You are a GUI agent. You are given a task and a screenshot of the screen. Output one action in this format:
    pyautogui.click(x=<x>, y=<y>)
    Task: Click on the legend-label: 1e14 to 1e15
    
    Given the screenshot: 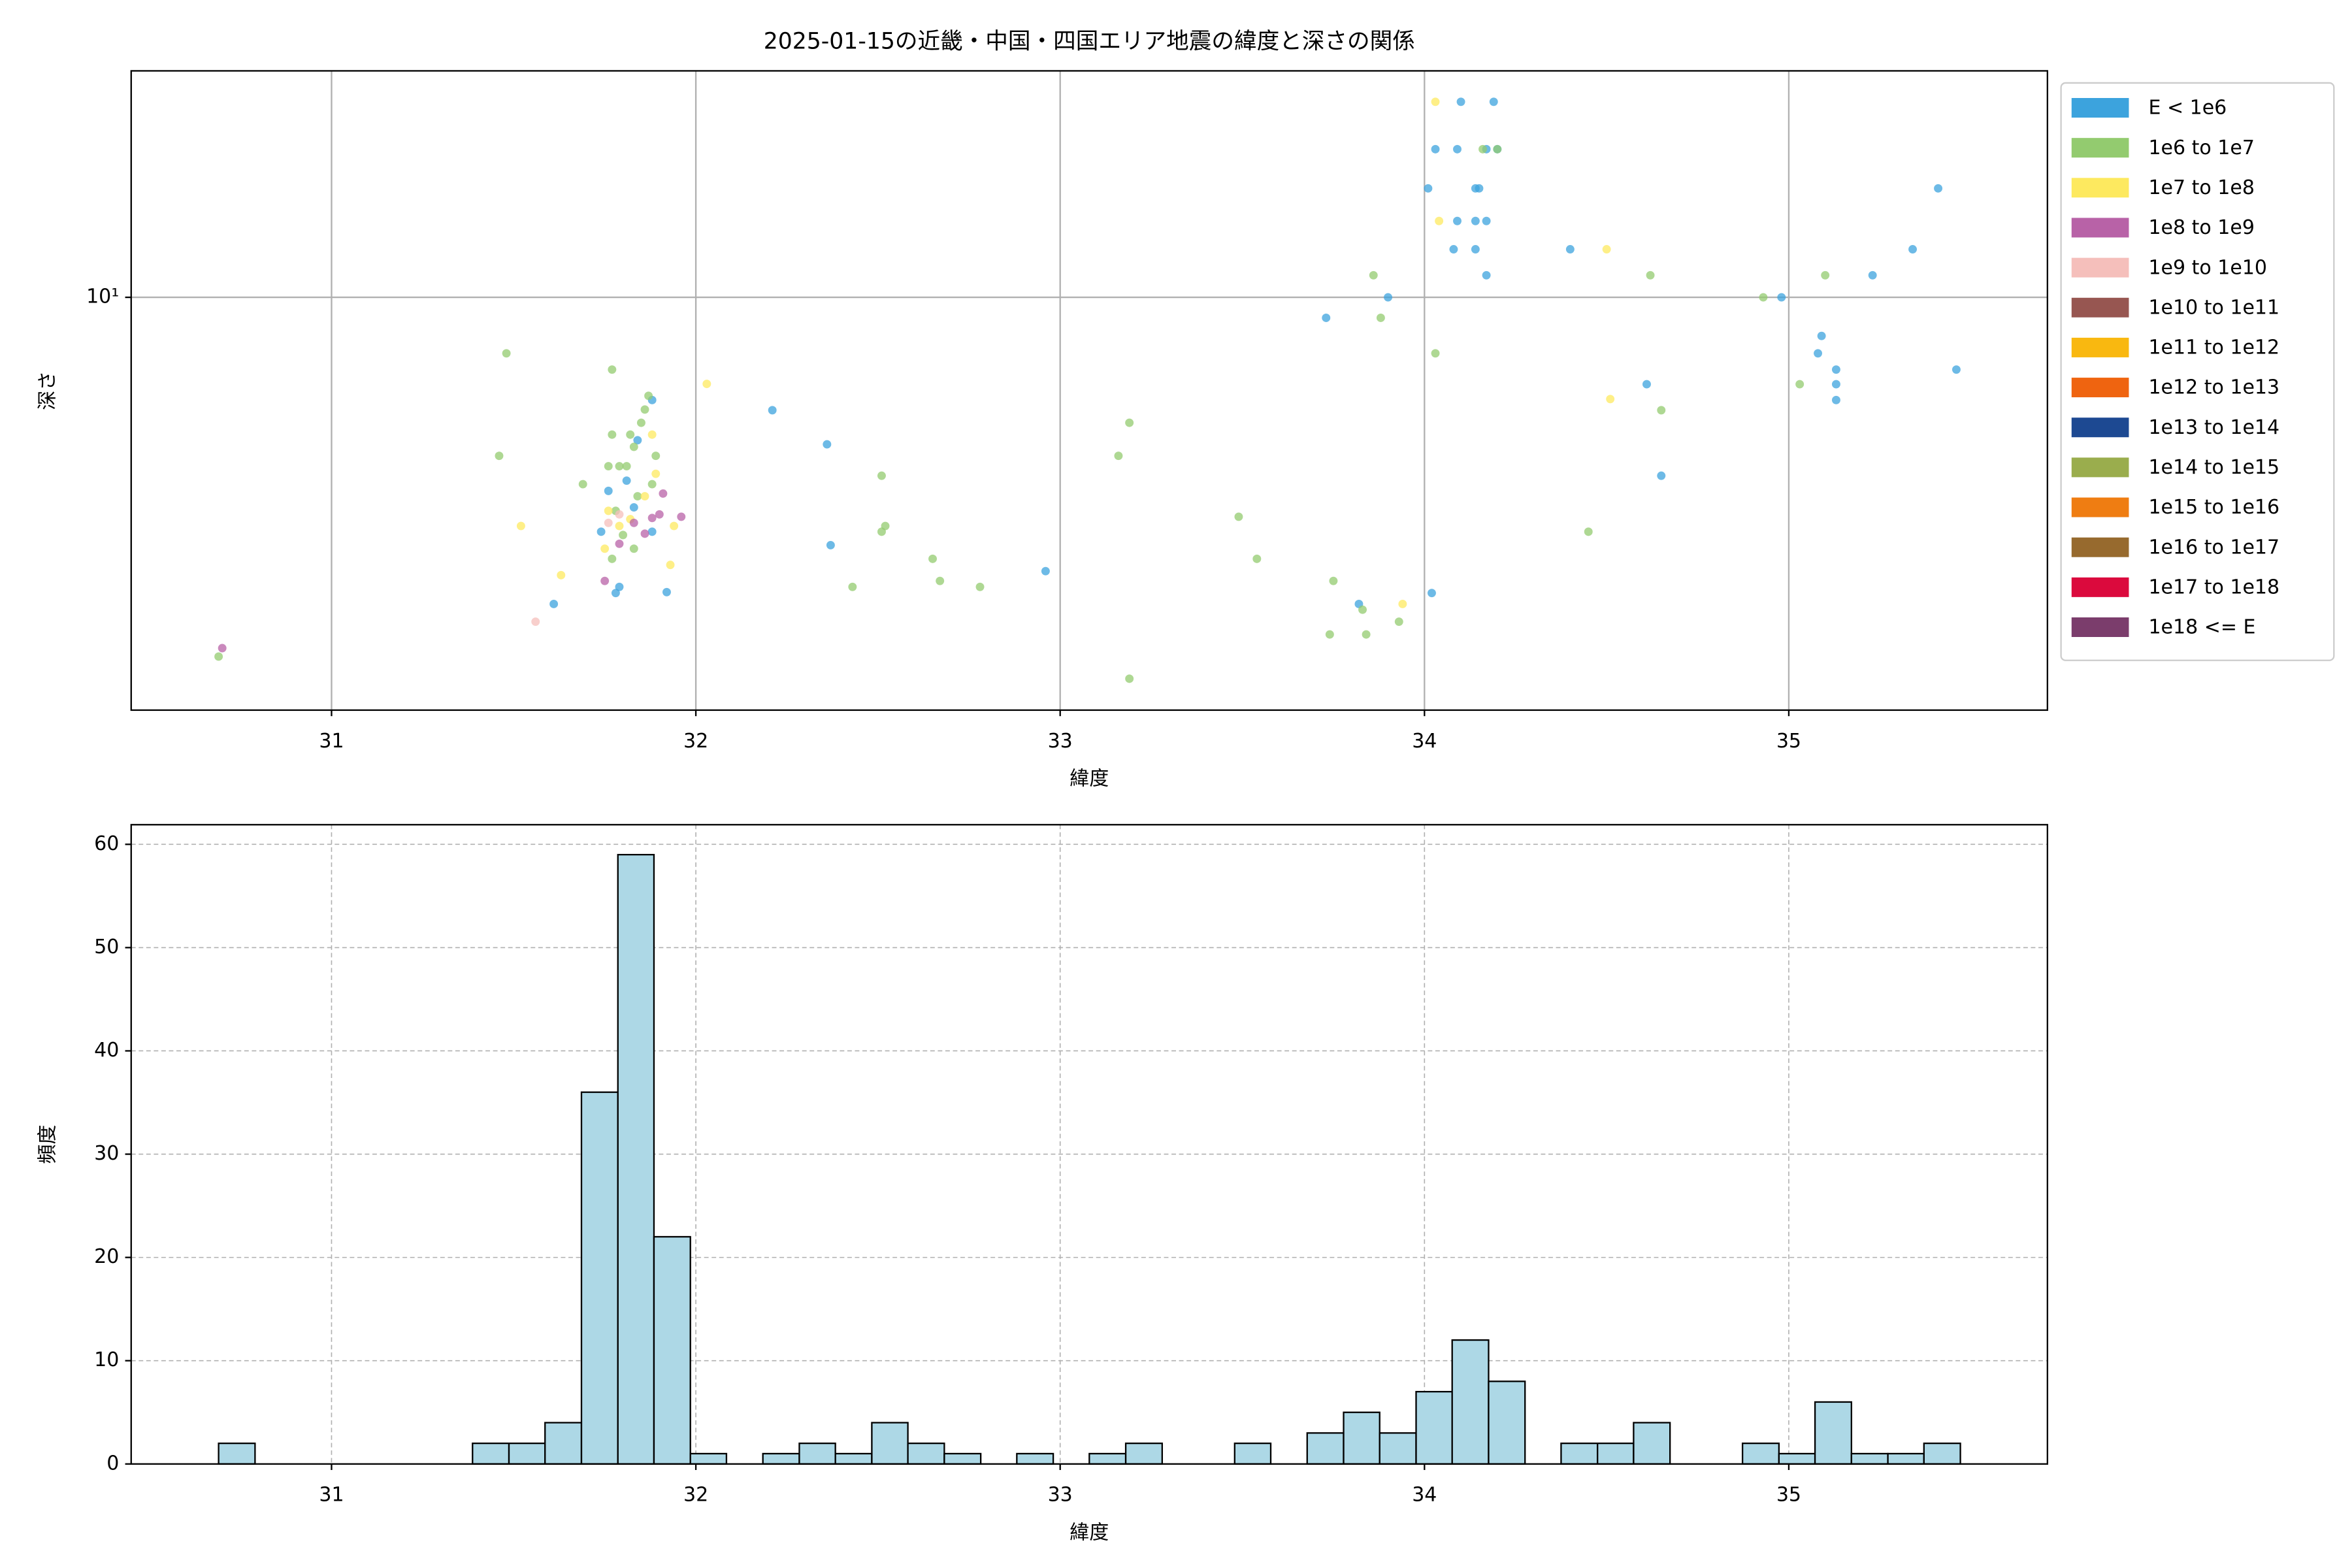 What is the action you would take?
    pyautogui.click(x=2213, y=467)
    